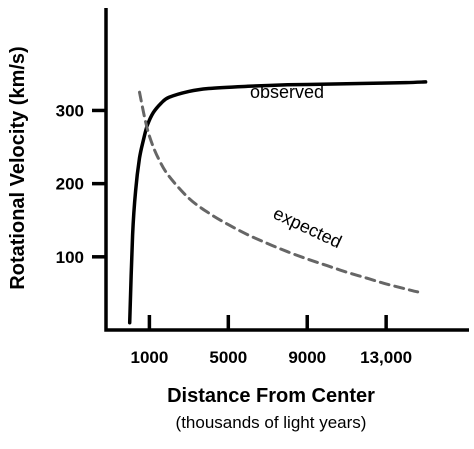  What do you see at coordinates (271, 422) in the screenshot?
I see `x-axis-subtitle: (thousands of light years)` at bounding box center [271, 422].